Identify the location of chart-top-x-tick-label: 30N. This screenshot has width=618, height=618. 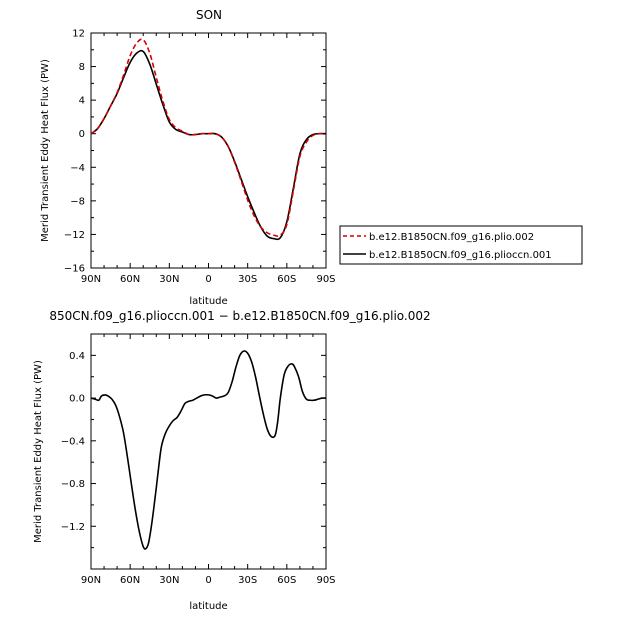
(169, 279).